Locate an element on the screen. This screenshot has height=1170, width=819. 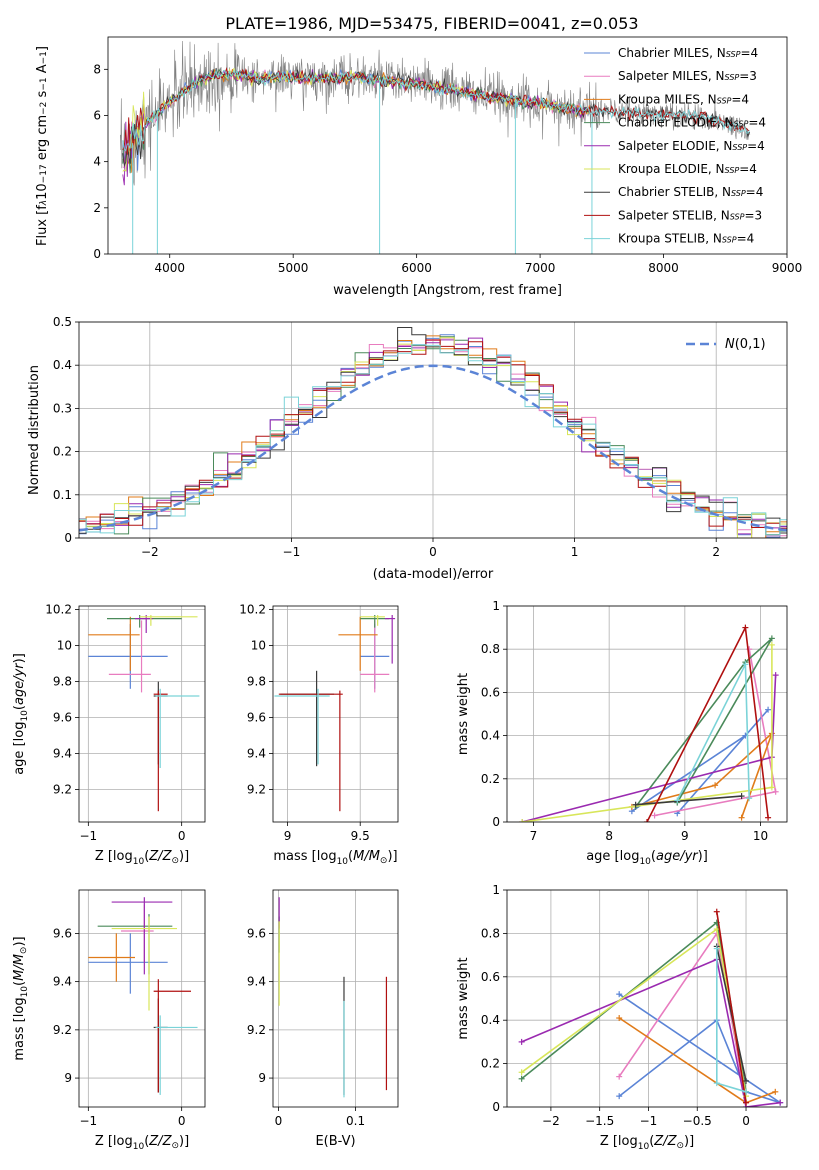
ticks: −1 0 9.2 9.4 9.6 9.8 10 10.2 is located at coordinates (115, 723).